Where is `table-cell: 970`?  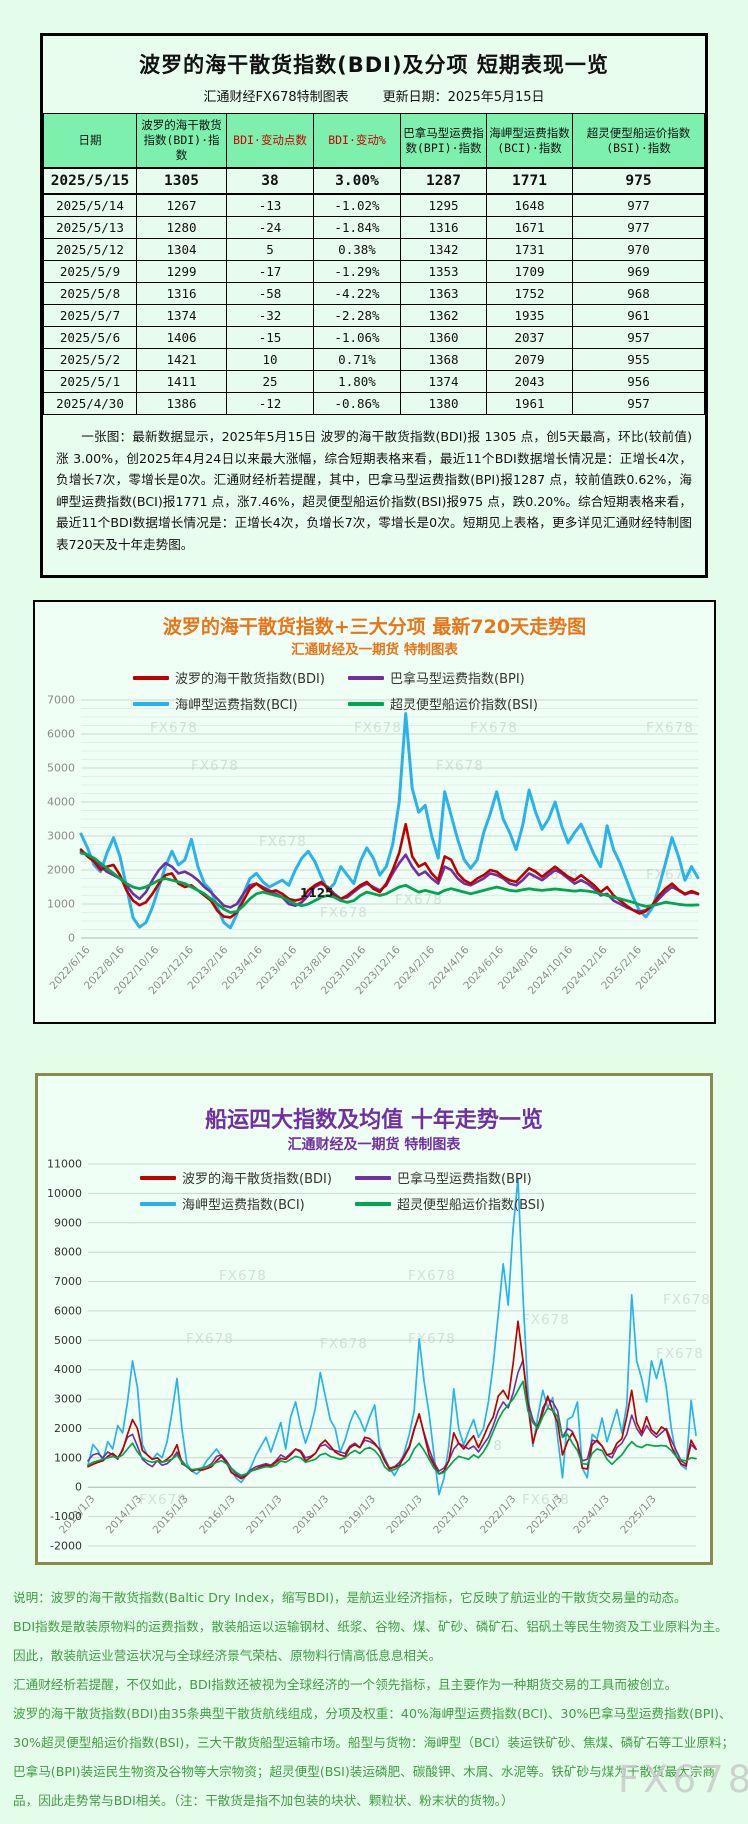 table-cell: 970 is located at coordinates (638, 249).